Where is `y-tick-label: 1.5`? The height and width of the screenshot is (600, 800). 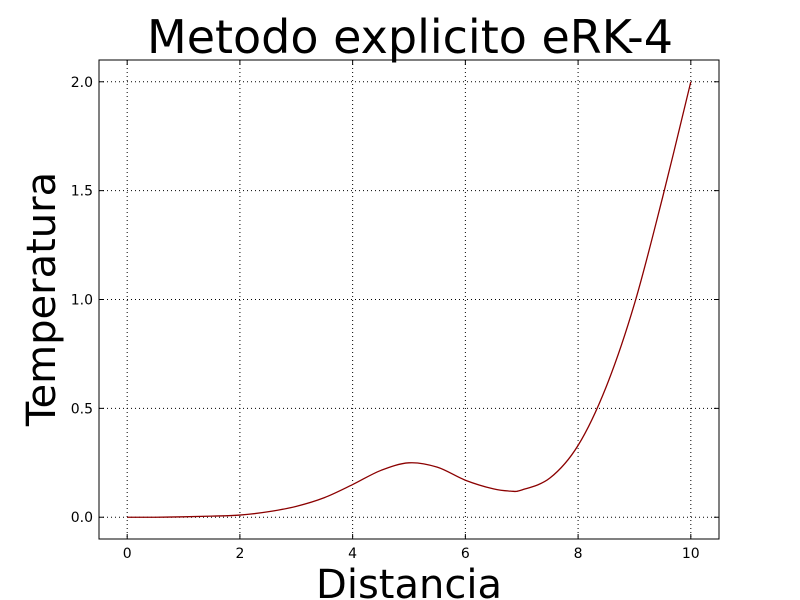 y-tick-label: 1.5 is located at coordinates (82, 192).